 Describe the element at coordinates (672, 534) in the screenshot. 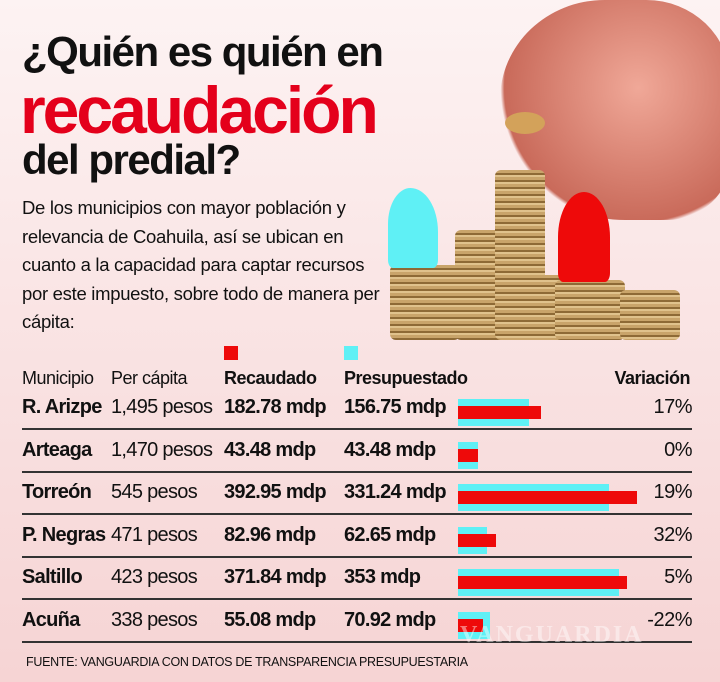

I see `cell-variacion: 32%` at that location.